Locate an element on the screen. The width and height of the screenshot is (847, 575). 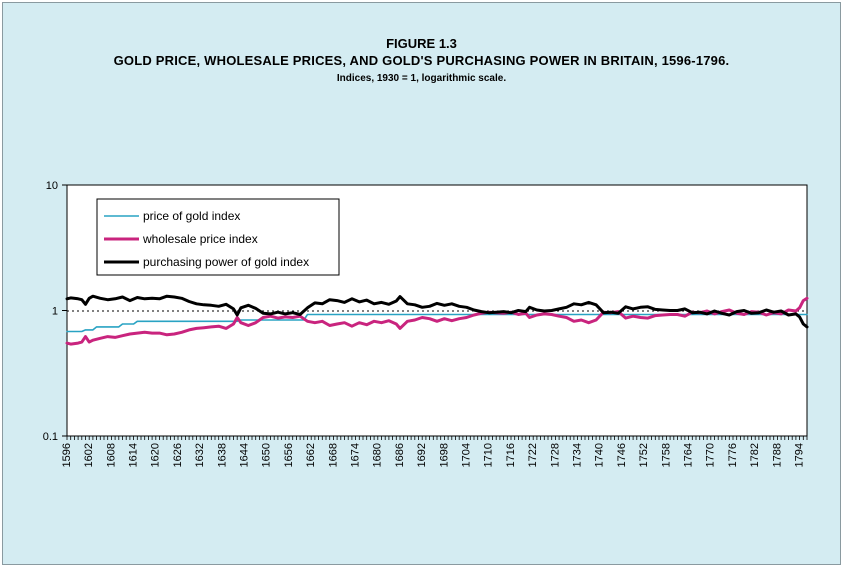
x-tick-label: 1614 is located at coordinates (134, 455).